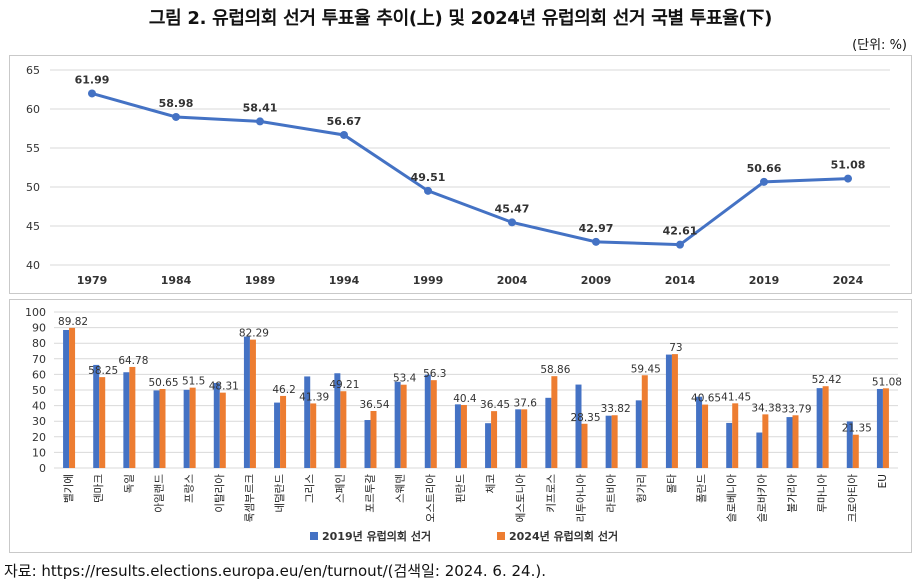  I want to click on bar-data-label: 59.45, so click(646, 369).